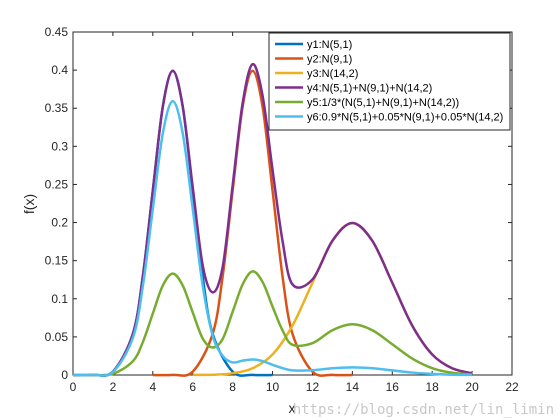 Image resolution: width=560 pixels, height=420 pixels. Describe the element at coordinates (113, 387) in the screenshot. I see `x-tick-label: 2` at that location.